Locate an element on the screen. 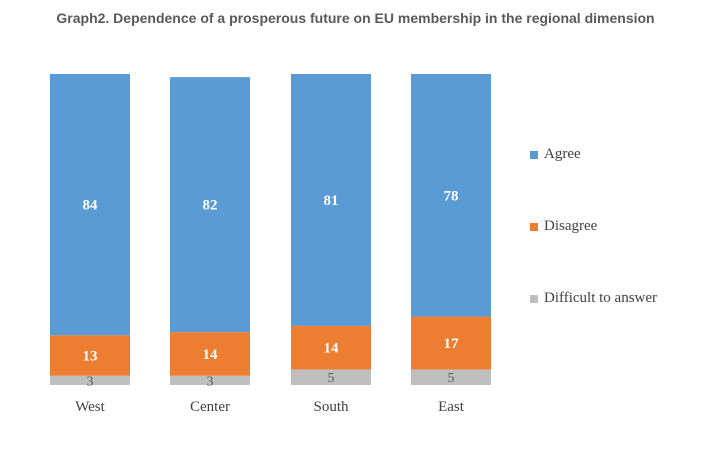 Image resolution: width=711 pixels, height=451 pixels. legend-item-agree: Agree is located at coordinates (555, 154).